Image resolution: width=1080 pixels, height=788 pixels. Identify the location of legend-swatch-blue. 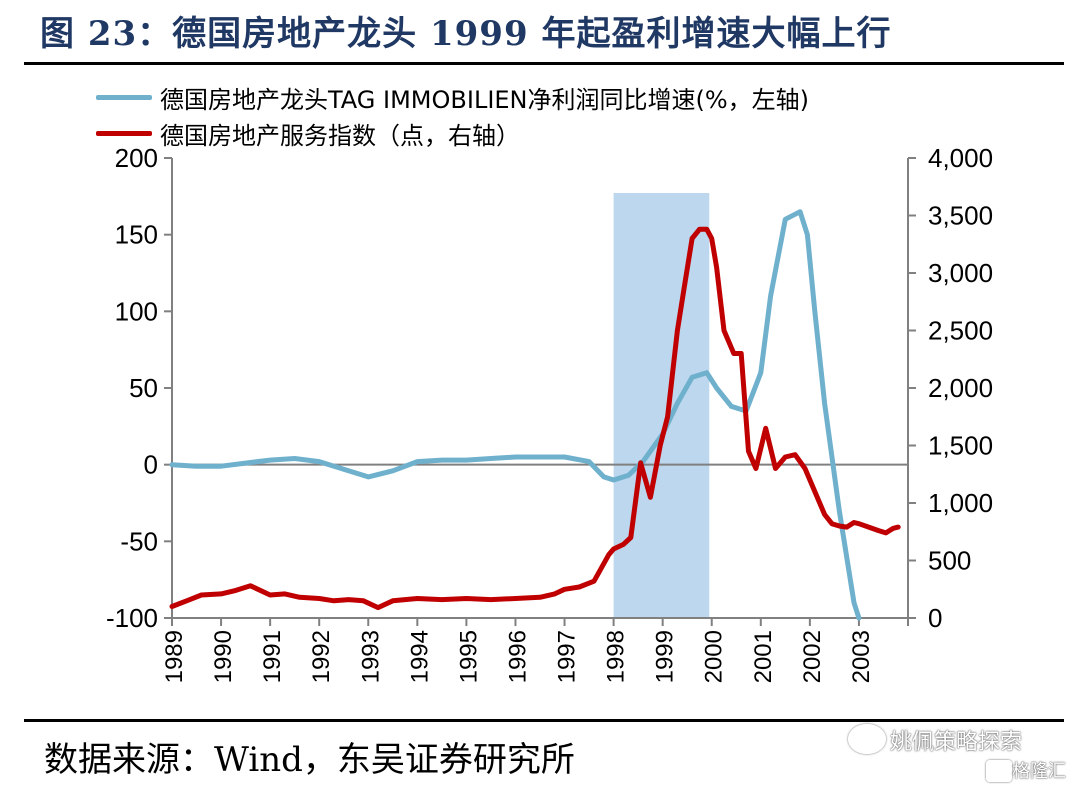
(124, 97).